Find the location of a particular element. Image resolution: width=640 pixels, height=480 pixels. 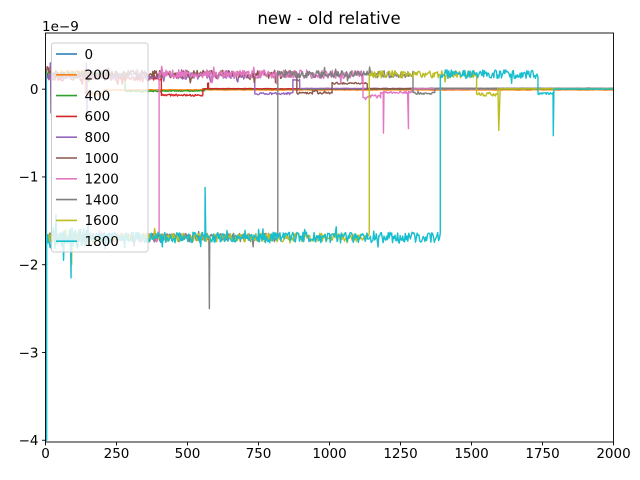

x-axis-ticks is located at coordinates (329, 444).